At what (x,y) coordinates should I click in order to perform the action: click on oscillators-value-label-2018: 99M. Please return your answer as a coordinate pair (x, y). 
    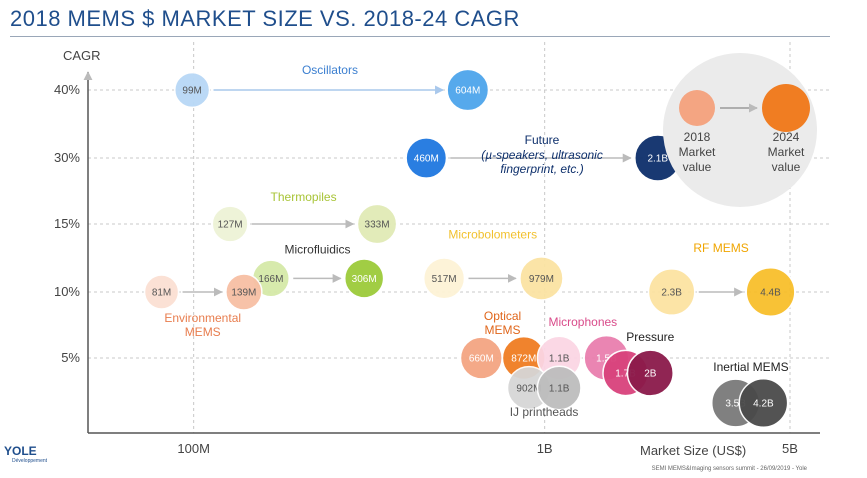
    Looking at the image, I should click on (191, 91).